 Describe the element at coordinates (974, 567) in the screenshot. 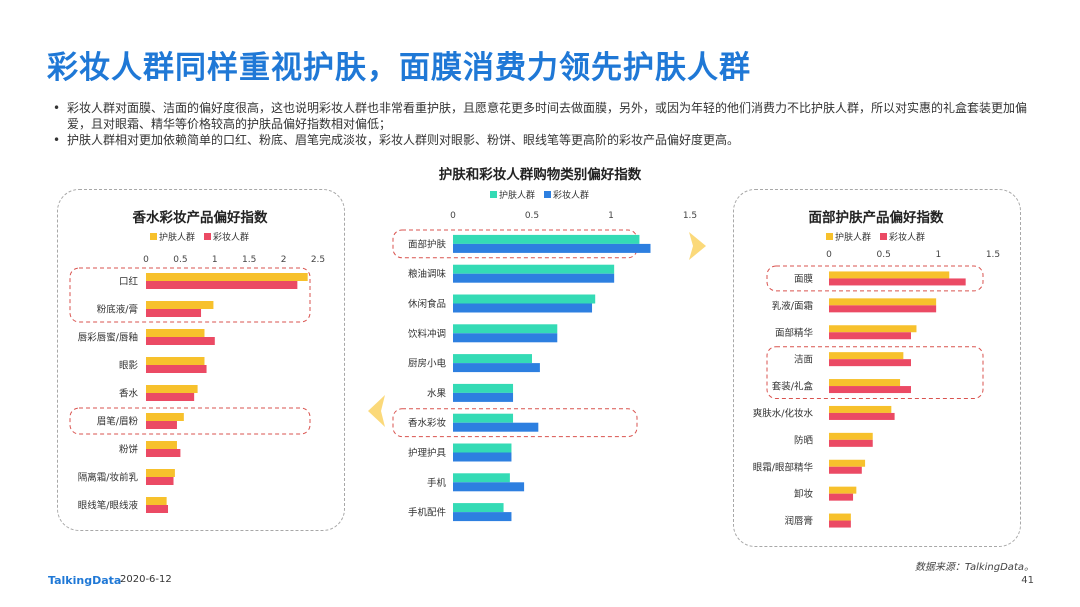

I see `data-source: 数据来源：TalkingData。` at that location.